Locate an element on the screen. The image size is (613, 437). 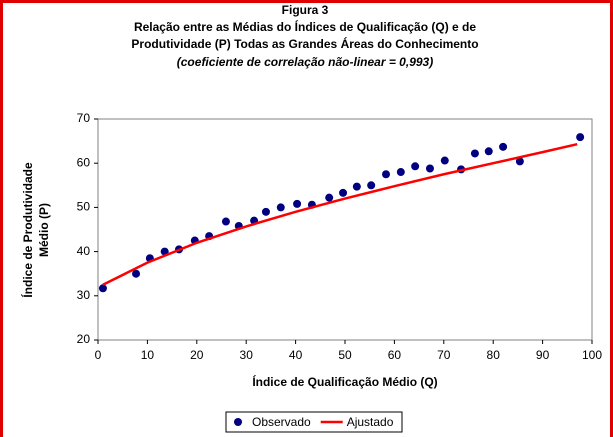
y-tick-label: 60 is located at coordinates (84, 162).